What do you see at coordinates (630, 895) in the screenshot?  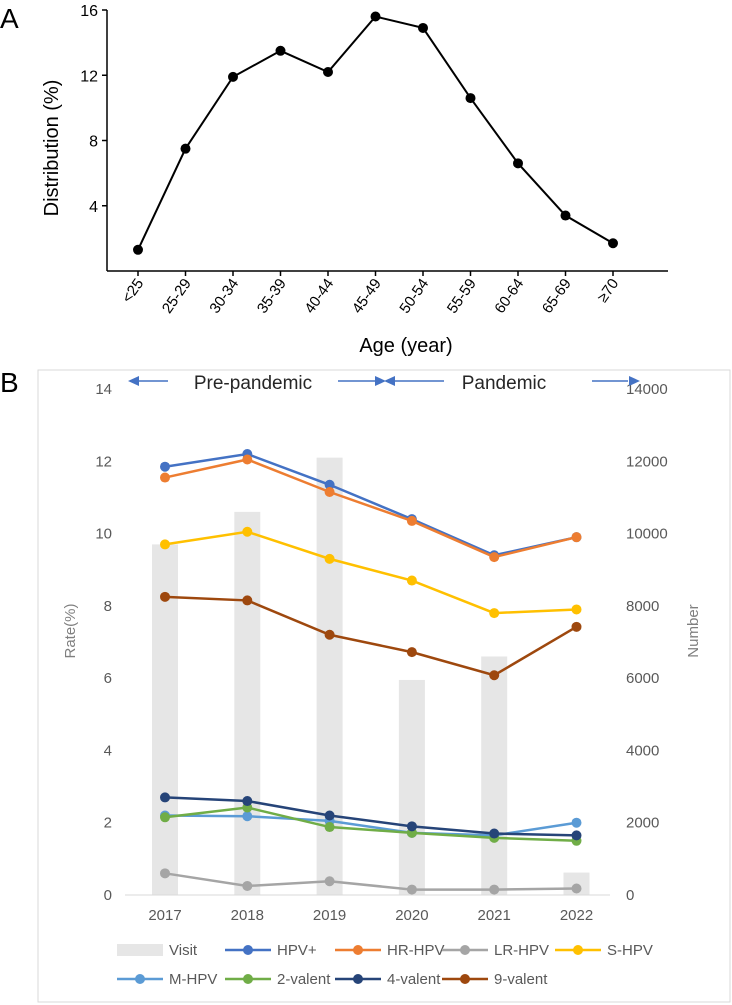 I see `panel-b-right-tick-label: 0` at bounding box center [630, 895].